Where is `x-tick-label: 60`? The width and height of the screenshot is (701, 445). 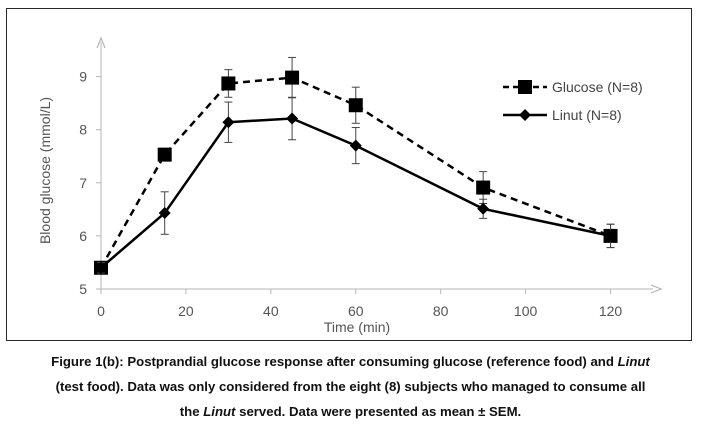 x-tick-label: 60 is located at coordinates (356, 311).